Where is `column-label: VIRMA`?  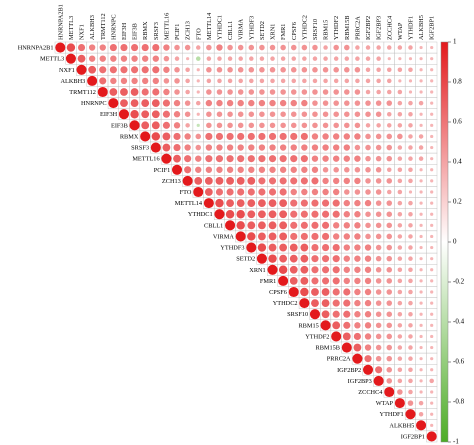
column-label: VIRMA is located at coordinates (241, 29).